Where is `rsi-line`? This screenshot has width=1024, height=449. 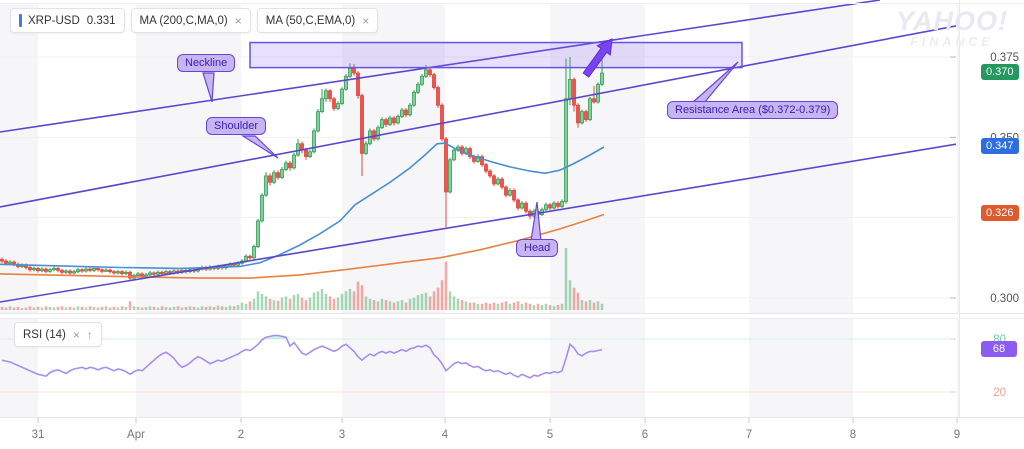
rsi-line is located at coordinates (302, 356).